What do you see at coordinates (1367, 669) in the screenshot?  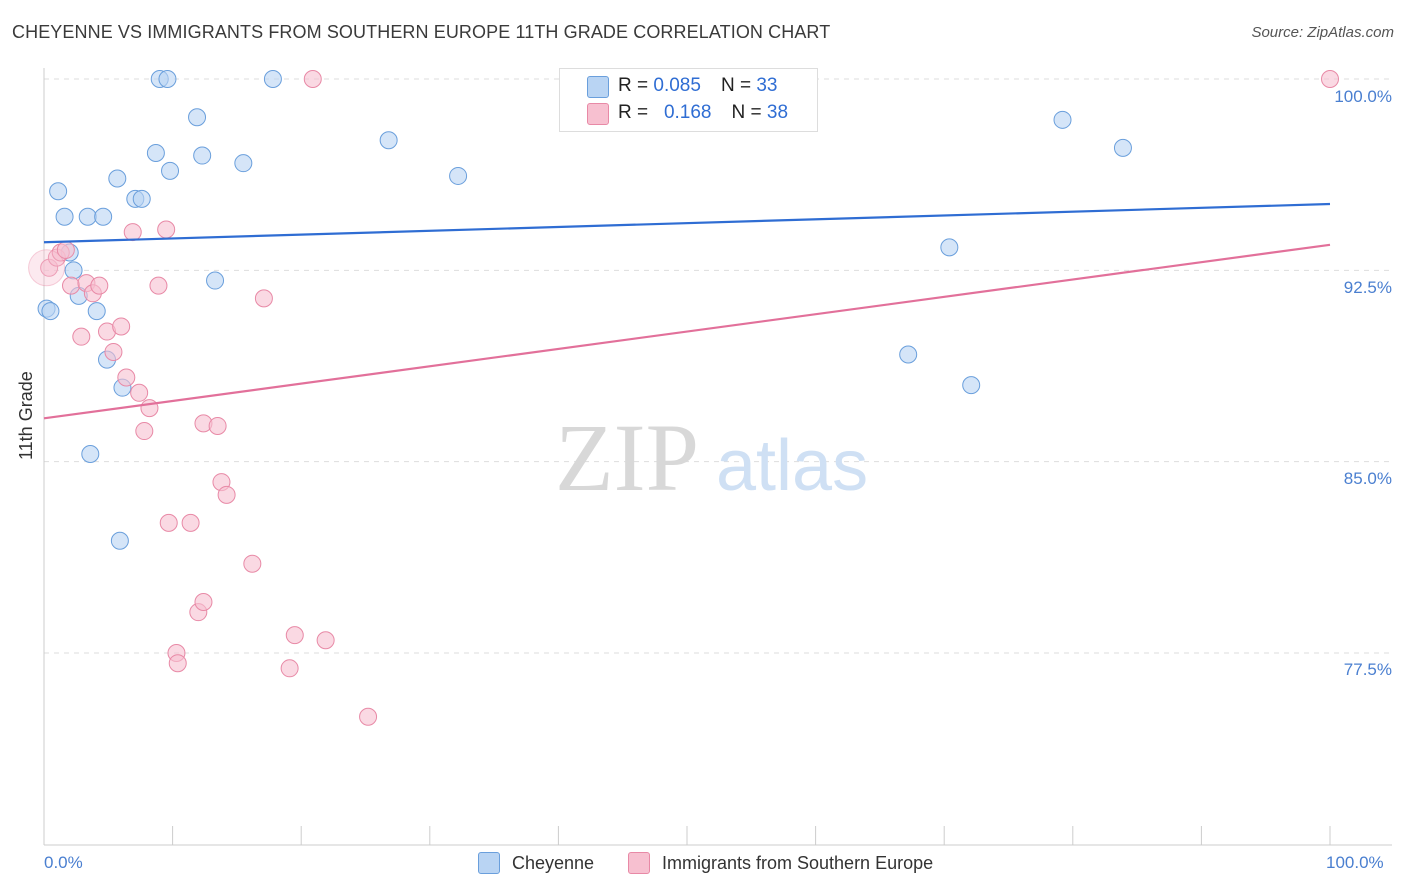 I see `y-tick-label: 77.5%` at bounding box center [1367, 669].